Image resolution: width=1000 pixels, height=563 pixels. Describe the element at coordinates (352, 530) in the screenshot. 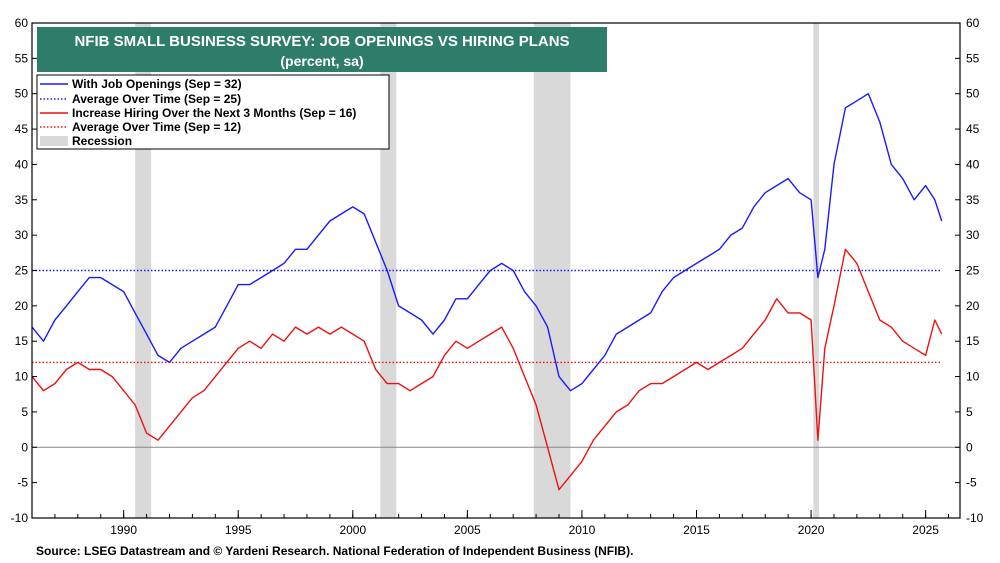

I see `x-tick-label-2: 2000` at that location.